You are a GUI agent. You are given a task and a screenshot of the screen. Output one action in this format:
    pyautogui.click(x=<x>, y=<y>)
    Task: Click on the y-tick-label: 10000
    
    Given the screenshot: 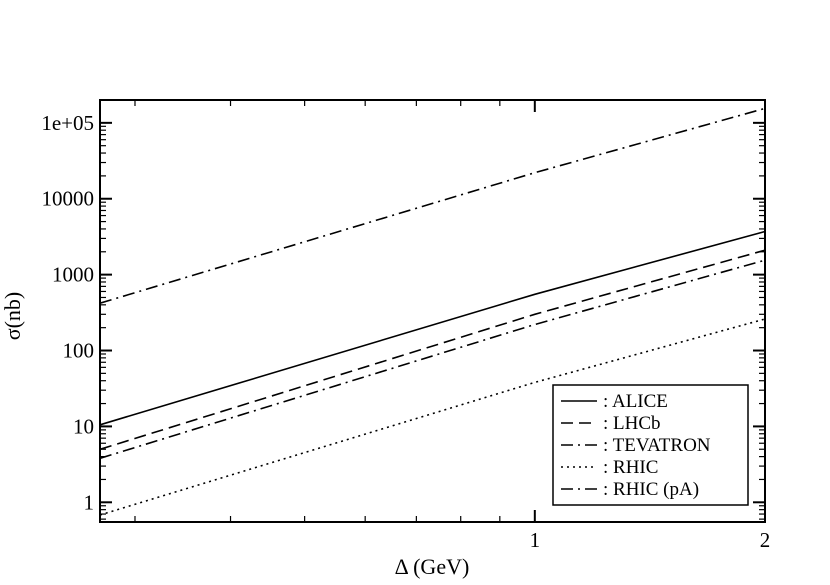 What is the action you would take?
    pyautogui.click(x=68, y=199)
    